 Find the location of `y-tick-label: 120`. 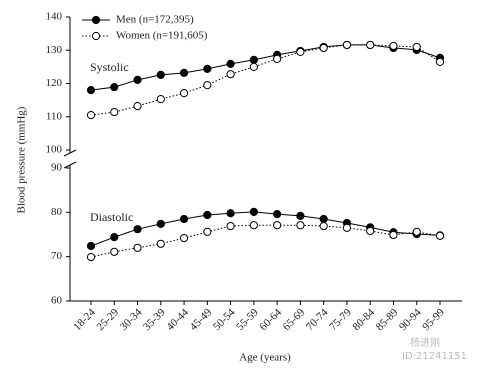

y-tick-label: 120 is located at coordinates (54, 83).